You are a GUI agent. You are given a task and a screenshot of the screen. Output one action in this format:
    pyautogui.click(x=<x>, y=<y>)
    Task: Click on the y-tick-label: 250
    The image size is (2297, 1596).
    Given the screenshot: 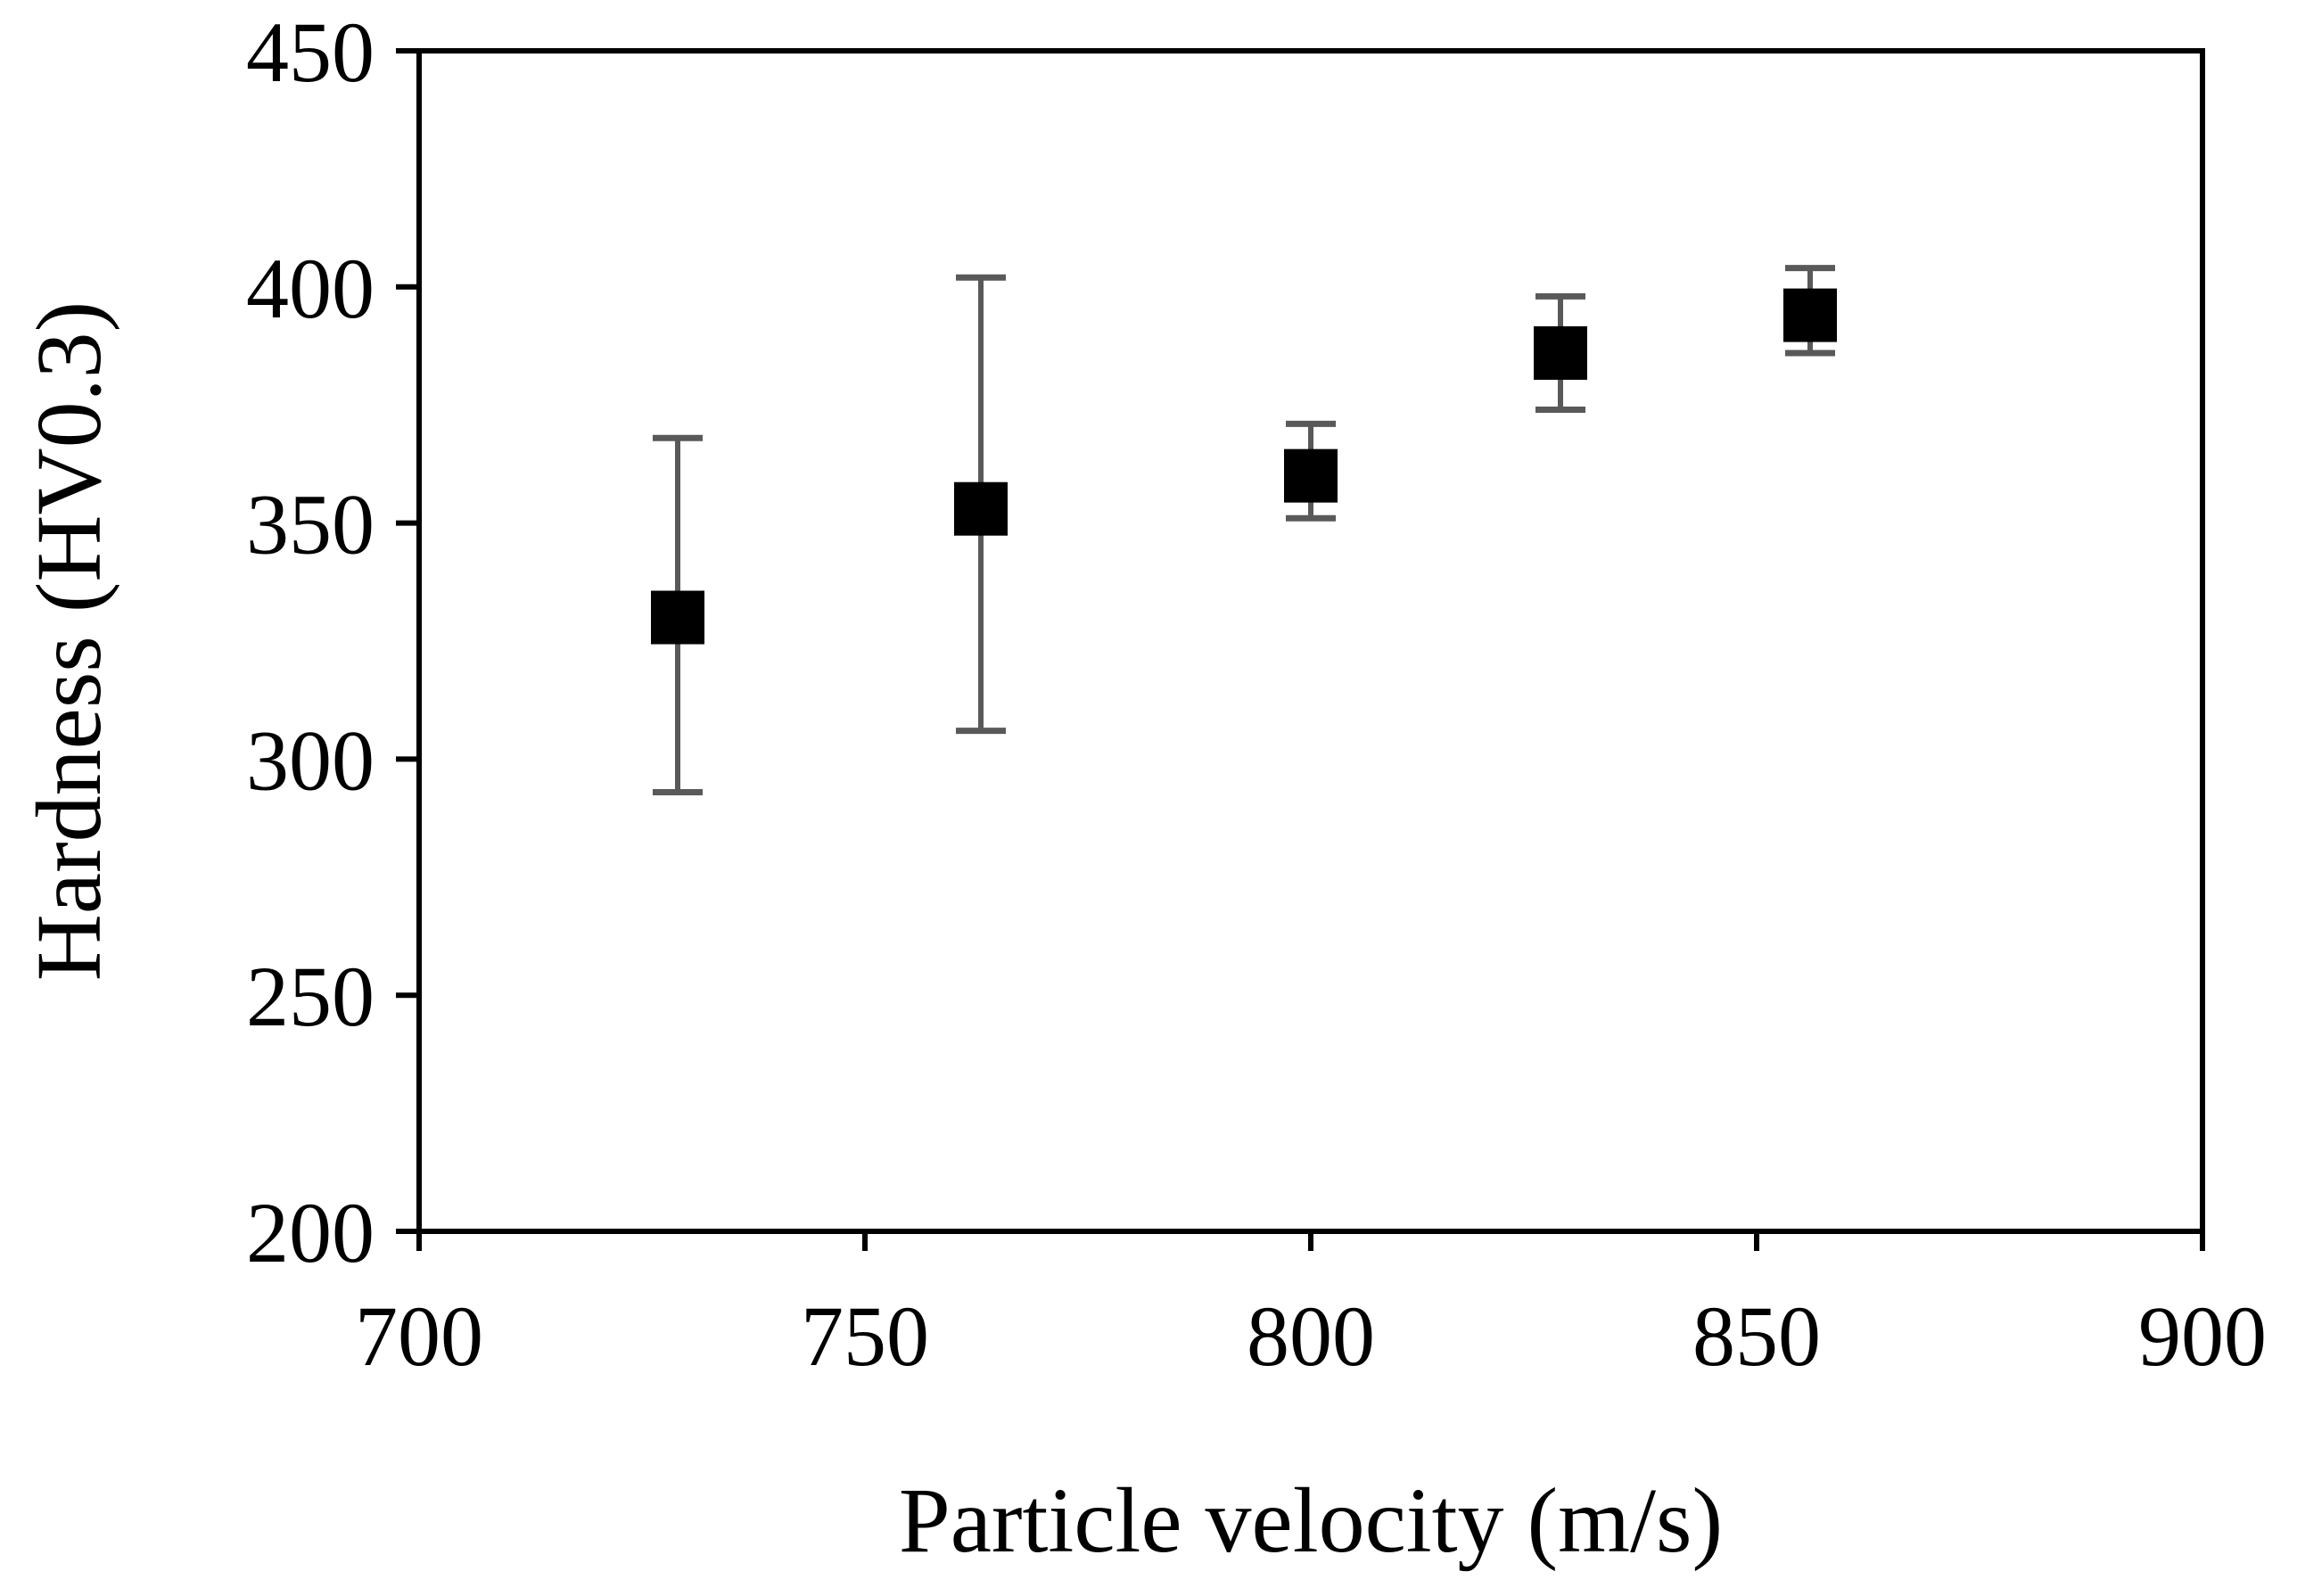 What is the action you would take?
    pyautogui.click(x=310, y=996)
    